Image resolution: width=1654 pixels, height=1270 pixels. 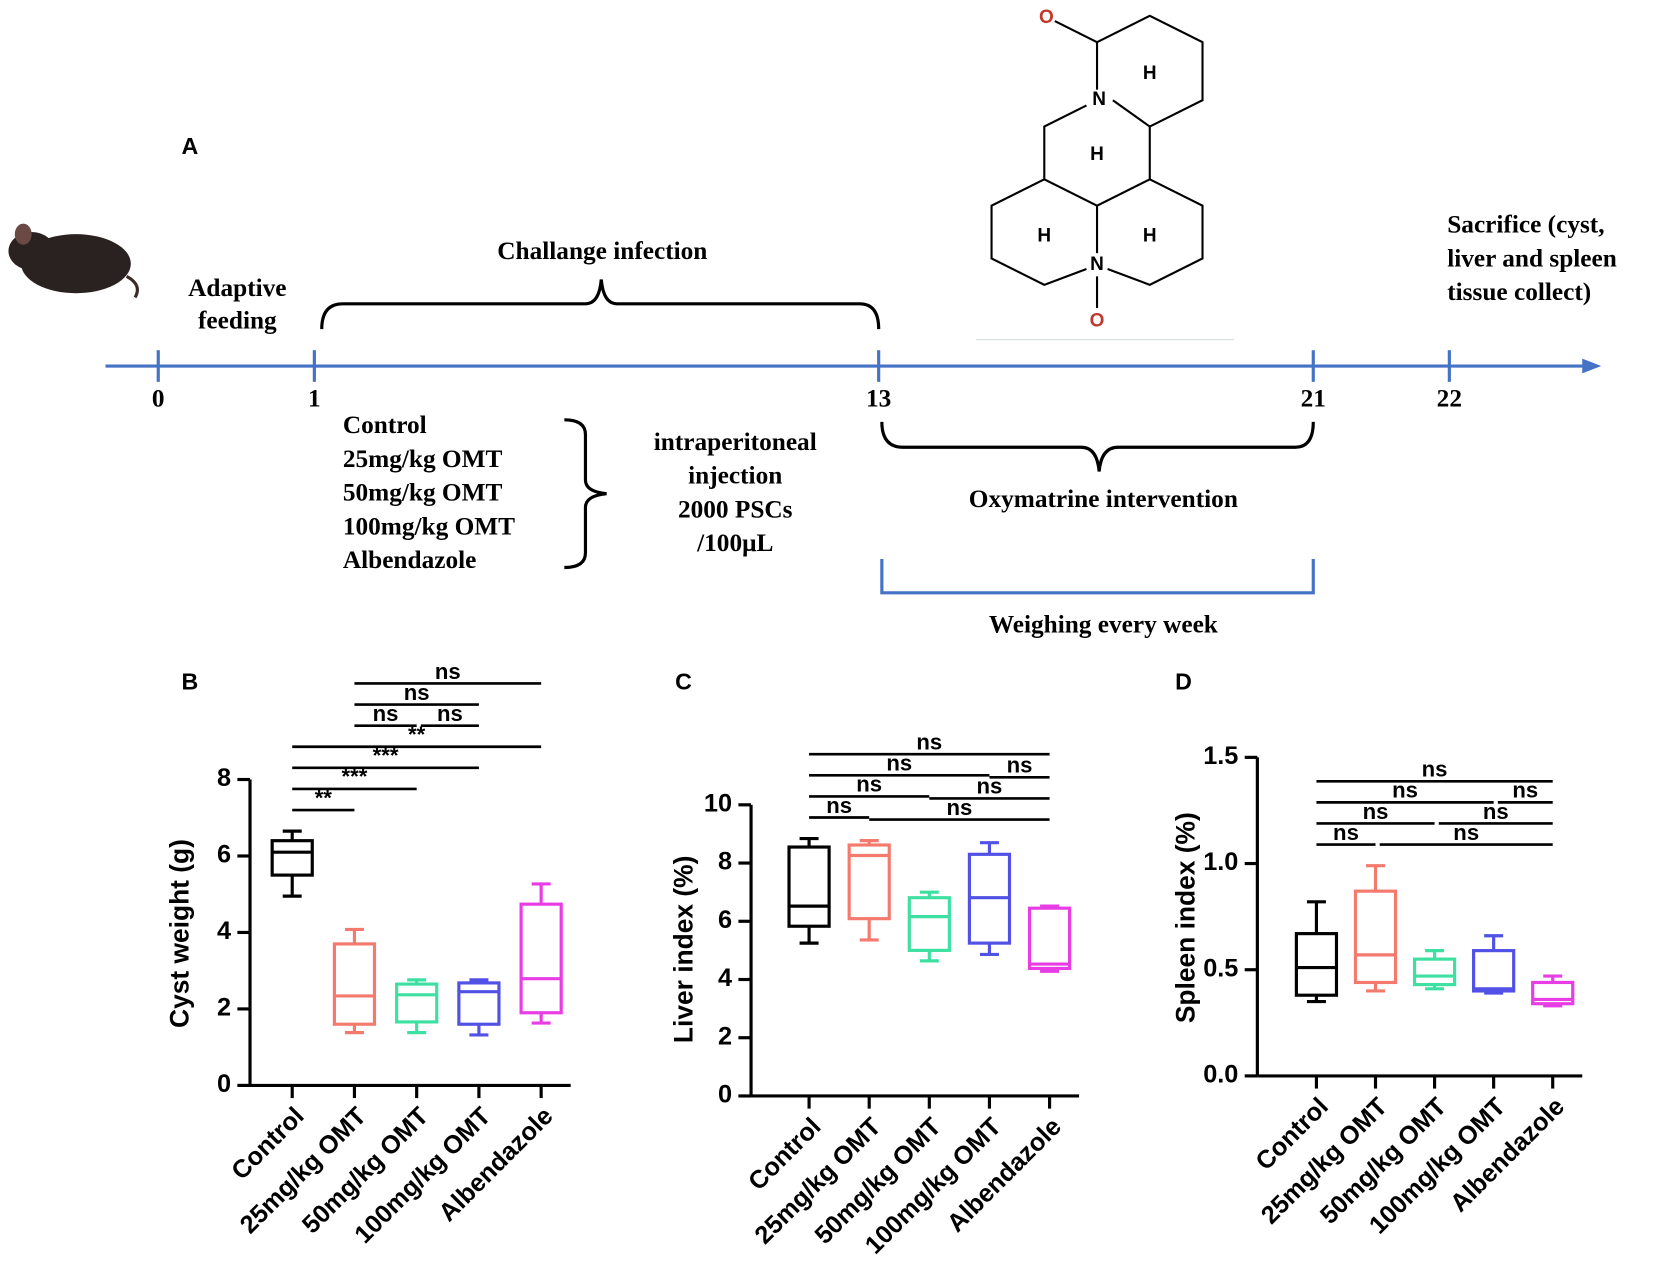 I want to click on adaptive-label: feeding, so click(x=237, y=321).